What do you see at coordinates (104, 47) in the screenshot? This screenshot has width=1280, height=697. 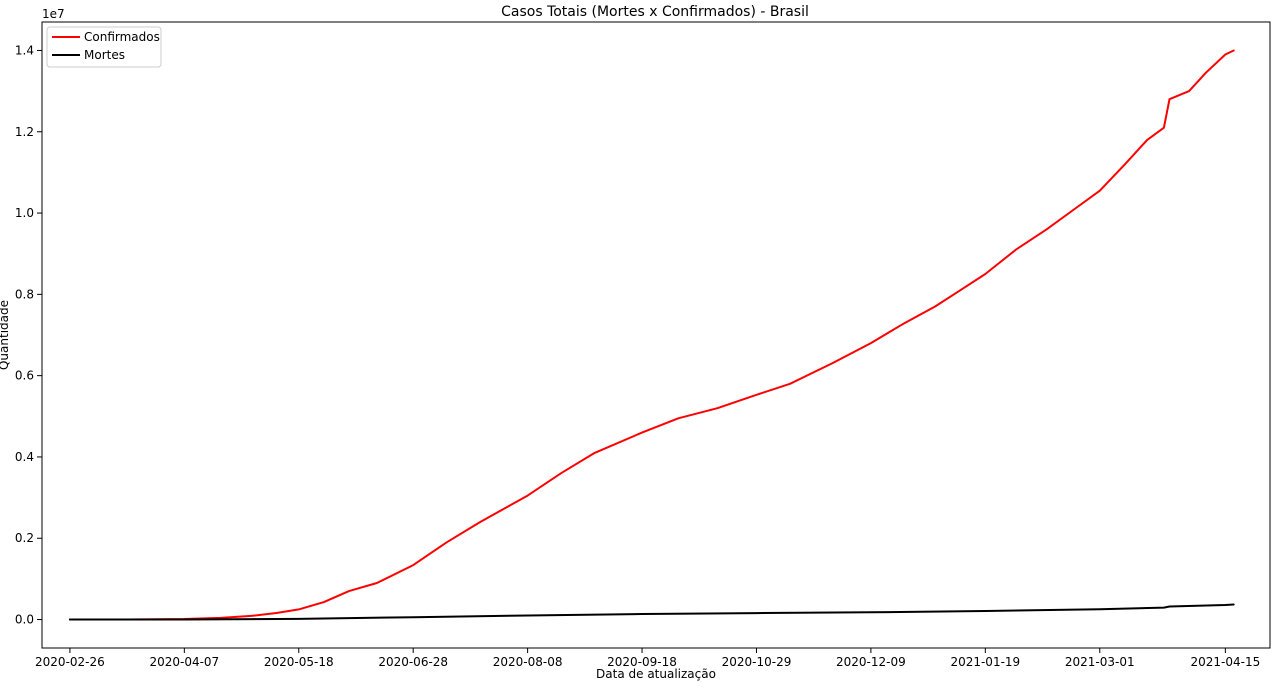 I see `legend: Confirmados Mortes` at bounding box center [104, 47].